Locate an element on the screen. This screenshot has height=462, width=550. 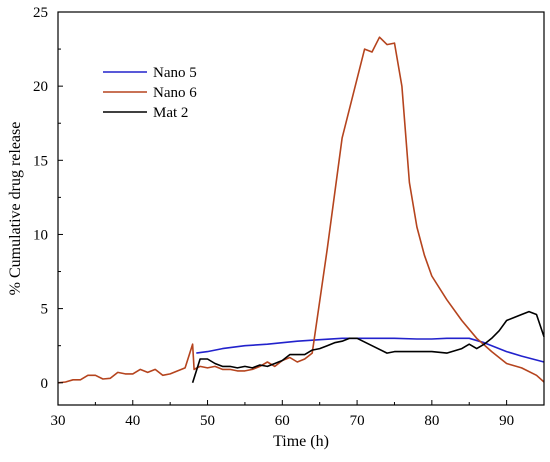
y-tick-label: 20 is located at coordinates (40, 87).